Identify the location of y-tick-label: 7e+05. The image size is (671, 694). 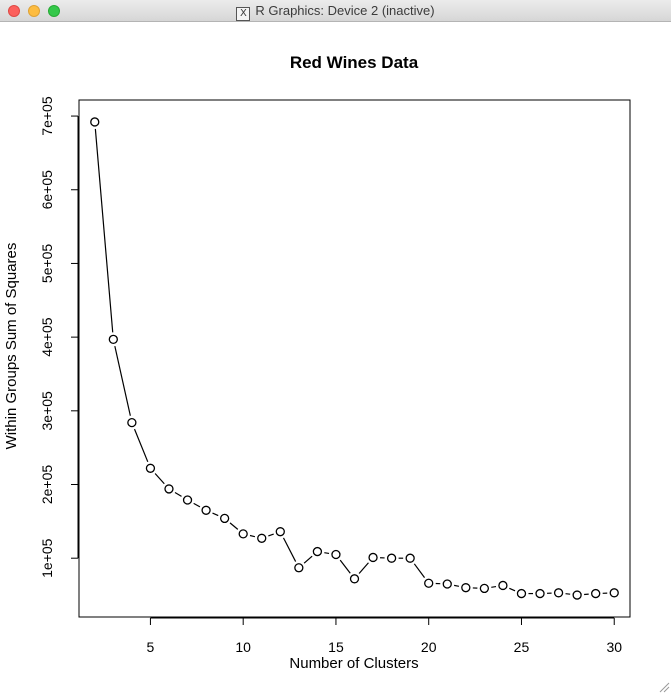
(47, 116).